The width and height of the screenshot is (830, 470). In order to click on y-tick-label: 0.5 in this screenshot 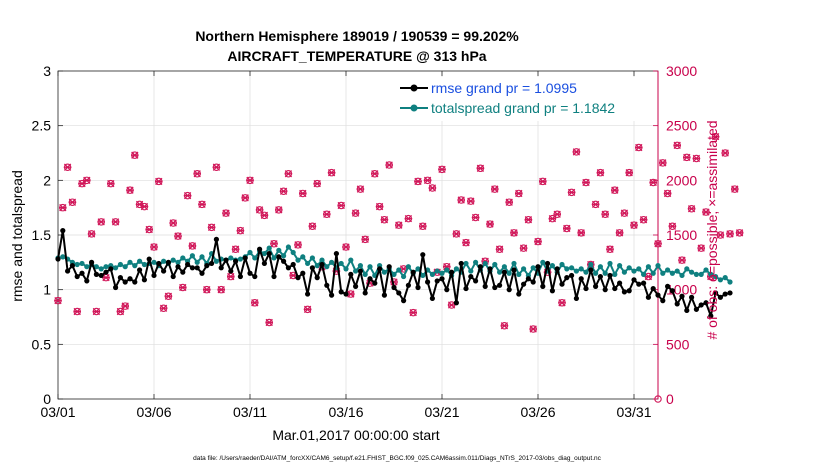, I will do `click(42, 344)`.